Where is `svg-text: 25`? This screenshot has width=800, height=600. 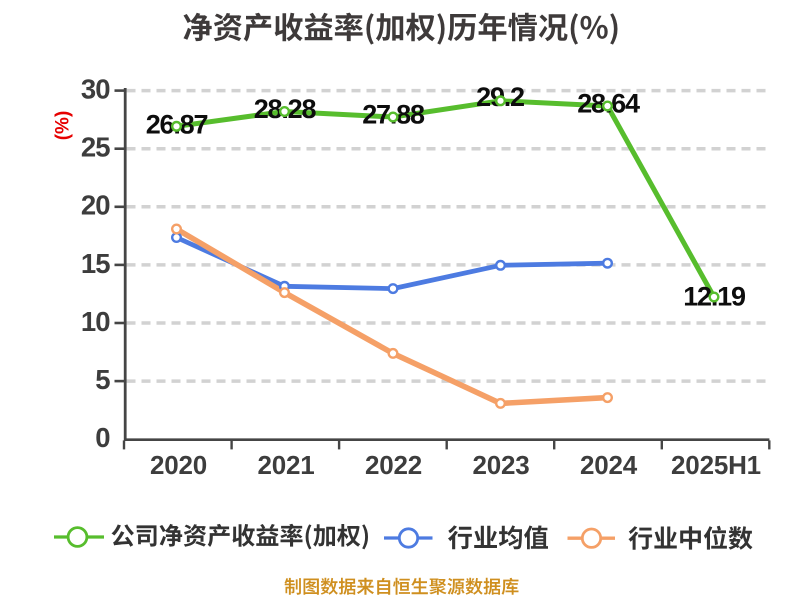
svg-text: 25 is located at coordinates (95, 147).